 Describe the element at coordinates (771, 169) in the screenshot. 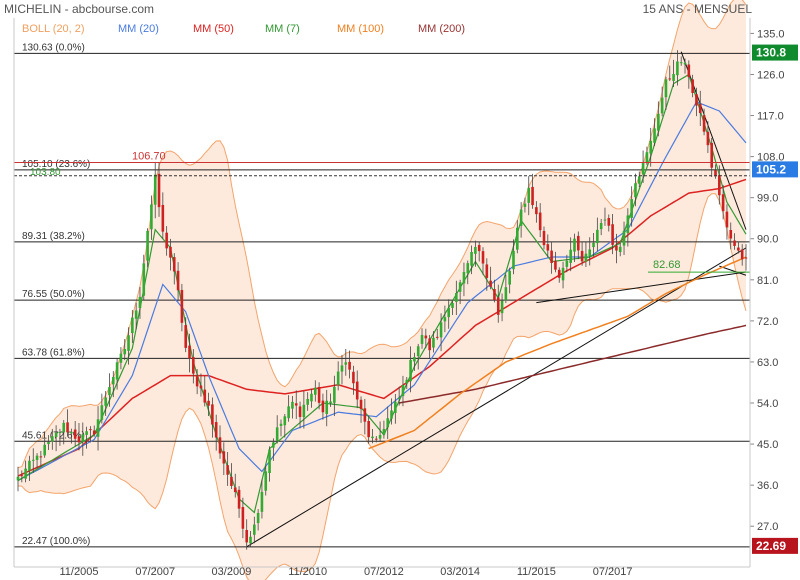

I see `price-badge-label: 105.2` at that location.